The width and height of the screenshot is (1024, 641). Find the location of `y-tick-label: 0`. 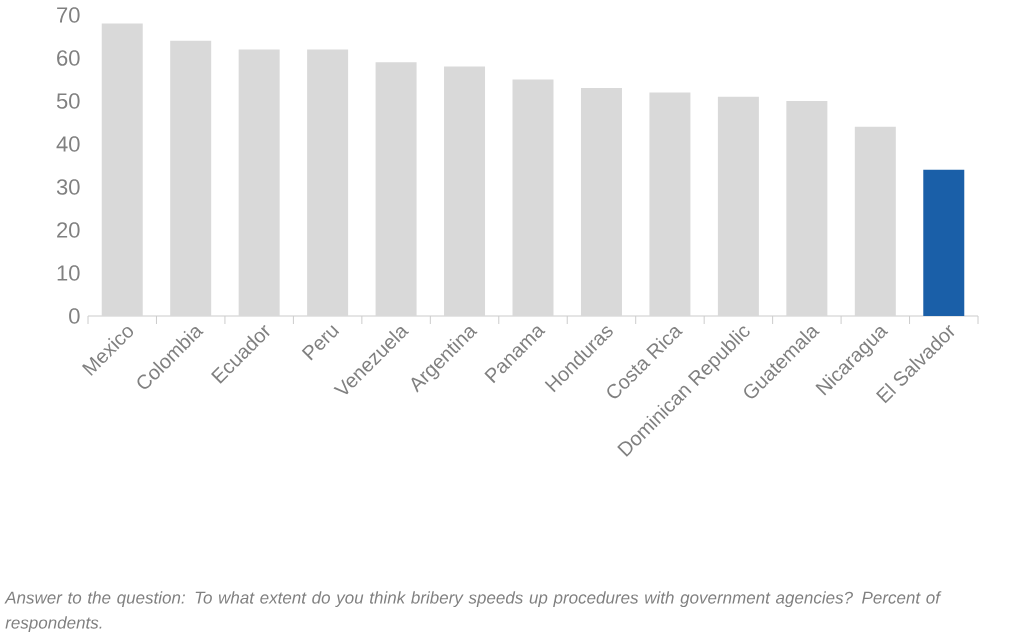

y-tick-label: 0 is located at coordinates (74, 316).